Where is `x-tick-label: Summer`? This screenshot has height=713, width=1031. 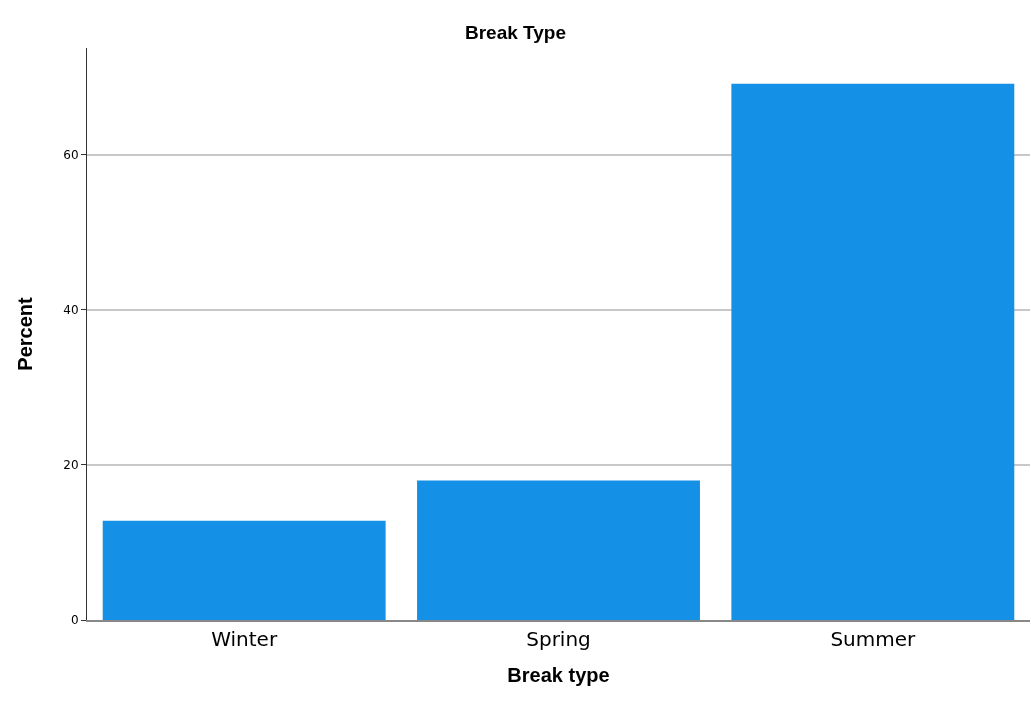
x-tick-label: Summer is located at coordinates (873, 639).